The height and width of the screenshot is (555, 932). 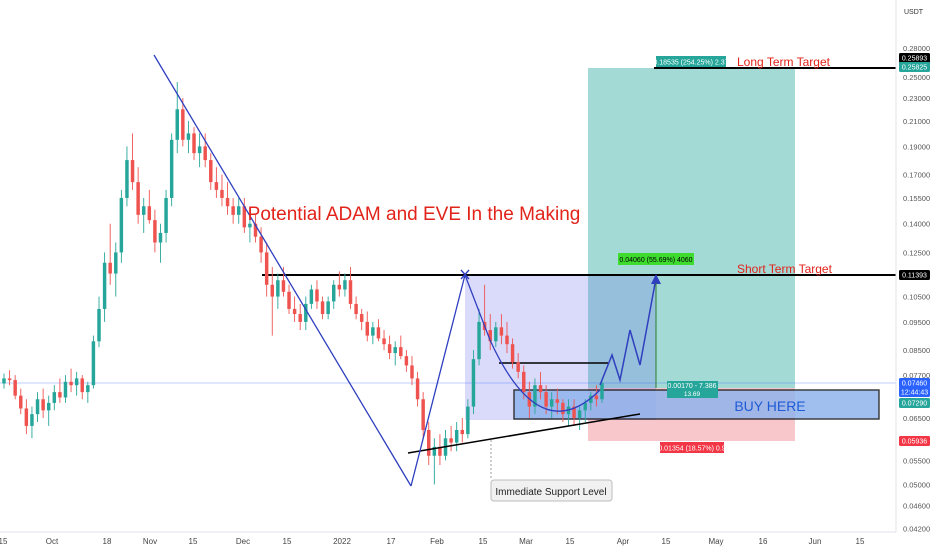 What do you see at coordinates (916, 322) in the screenshot?
I see `y-tick-label: 0.09500` at bounding box center [916, 322].